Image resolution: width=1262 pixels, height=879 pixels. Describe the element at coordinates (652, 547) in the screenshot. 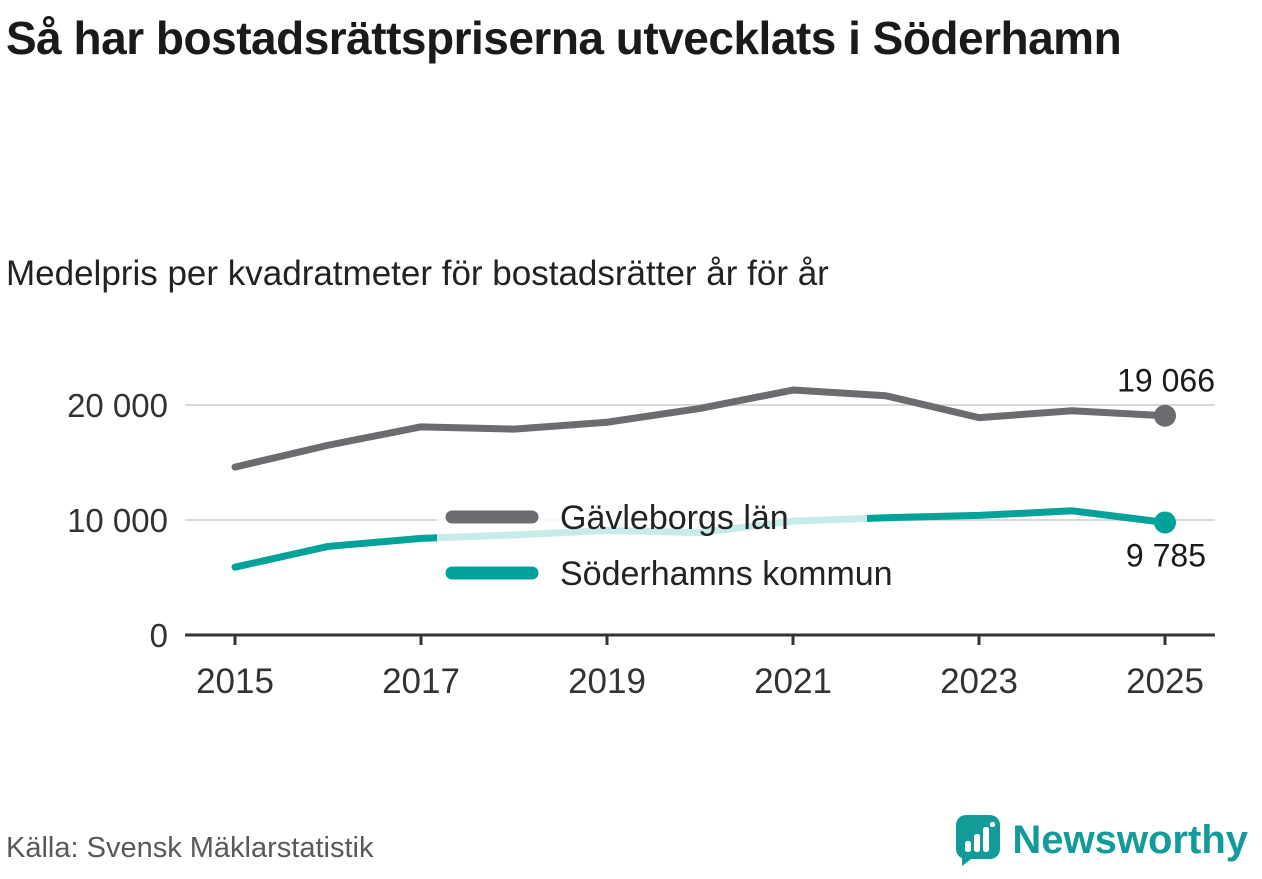

I see `legend-background` at that location.